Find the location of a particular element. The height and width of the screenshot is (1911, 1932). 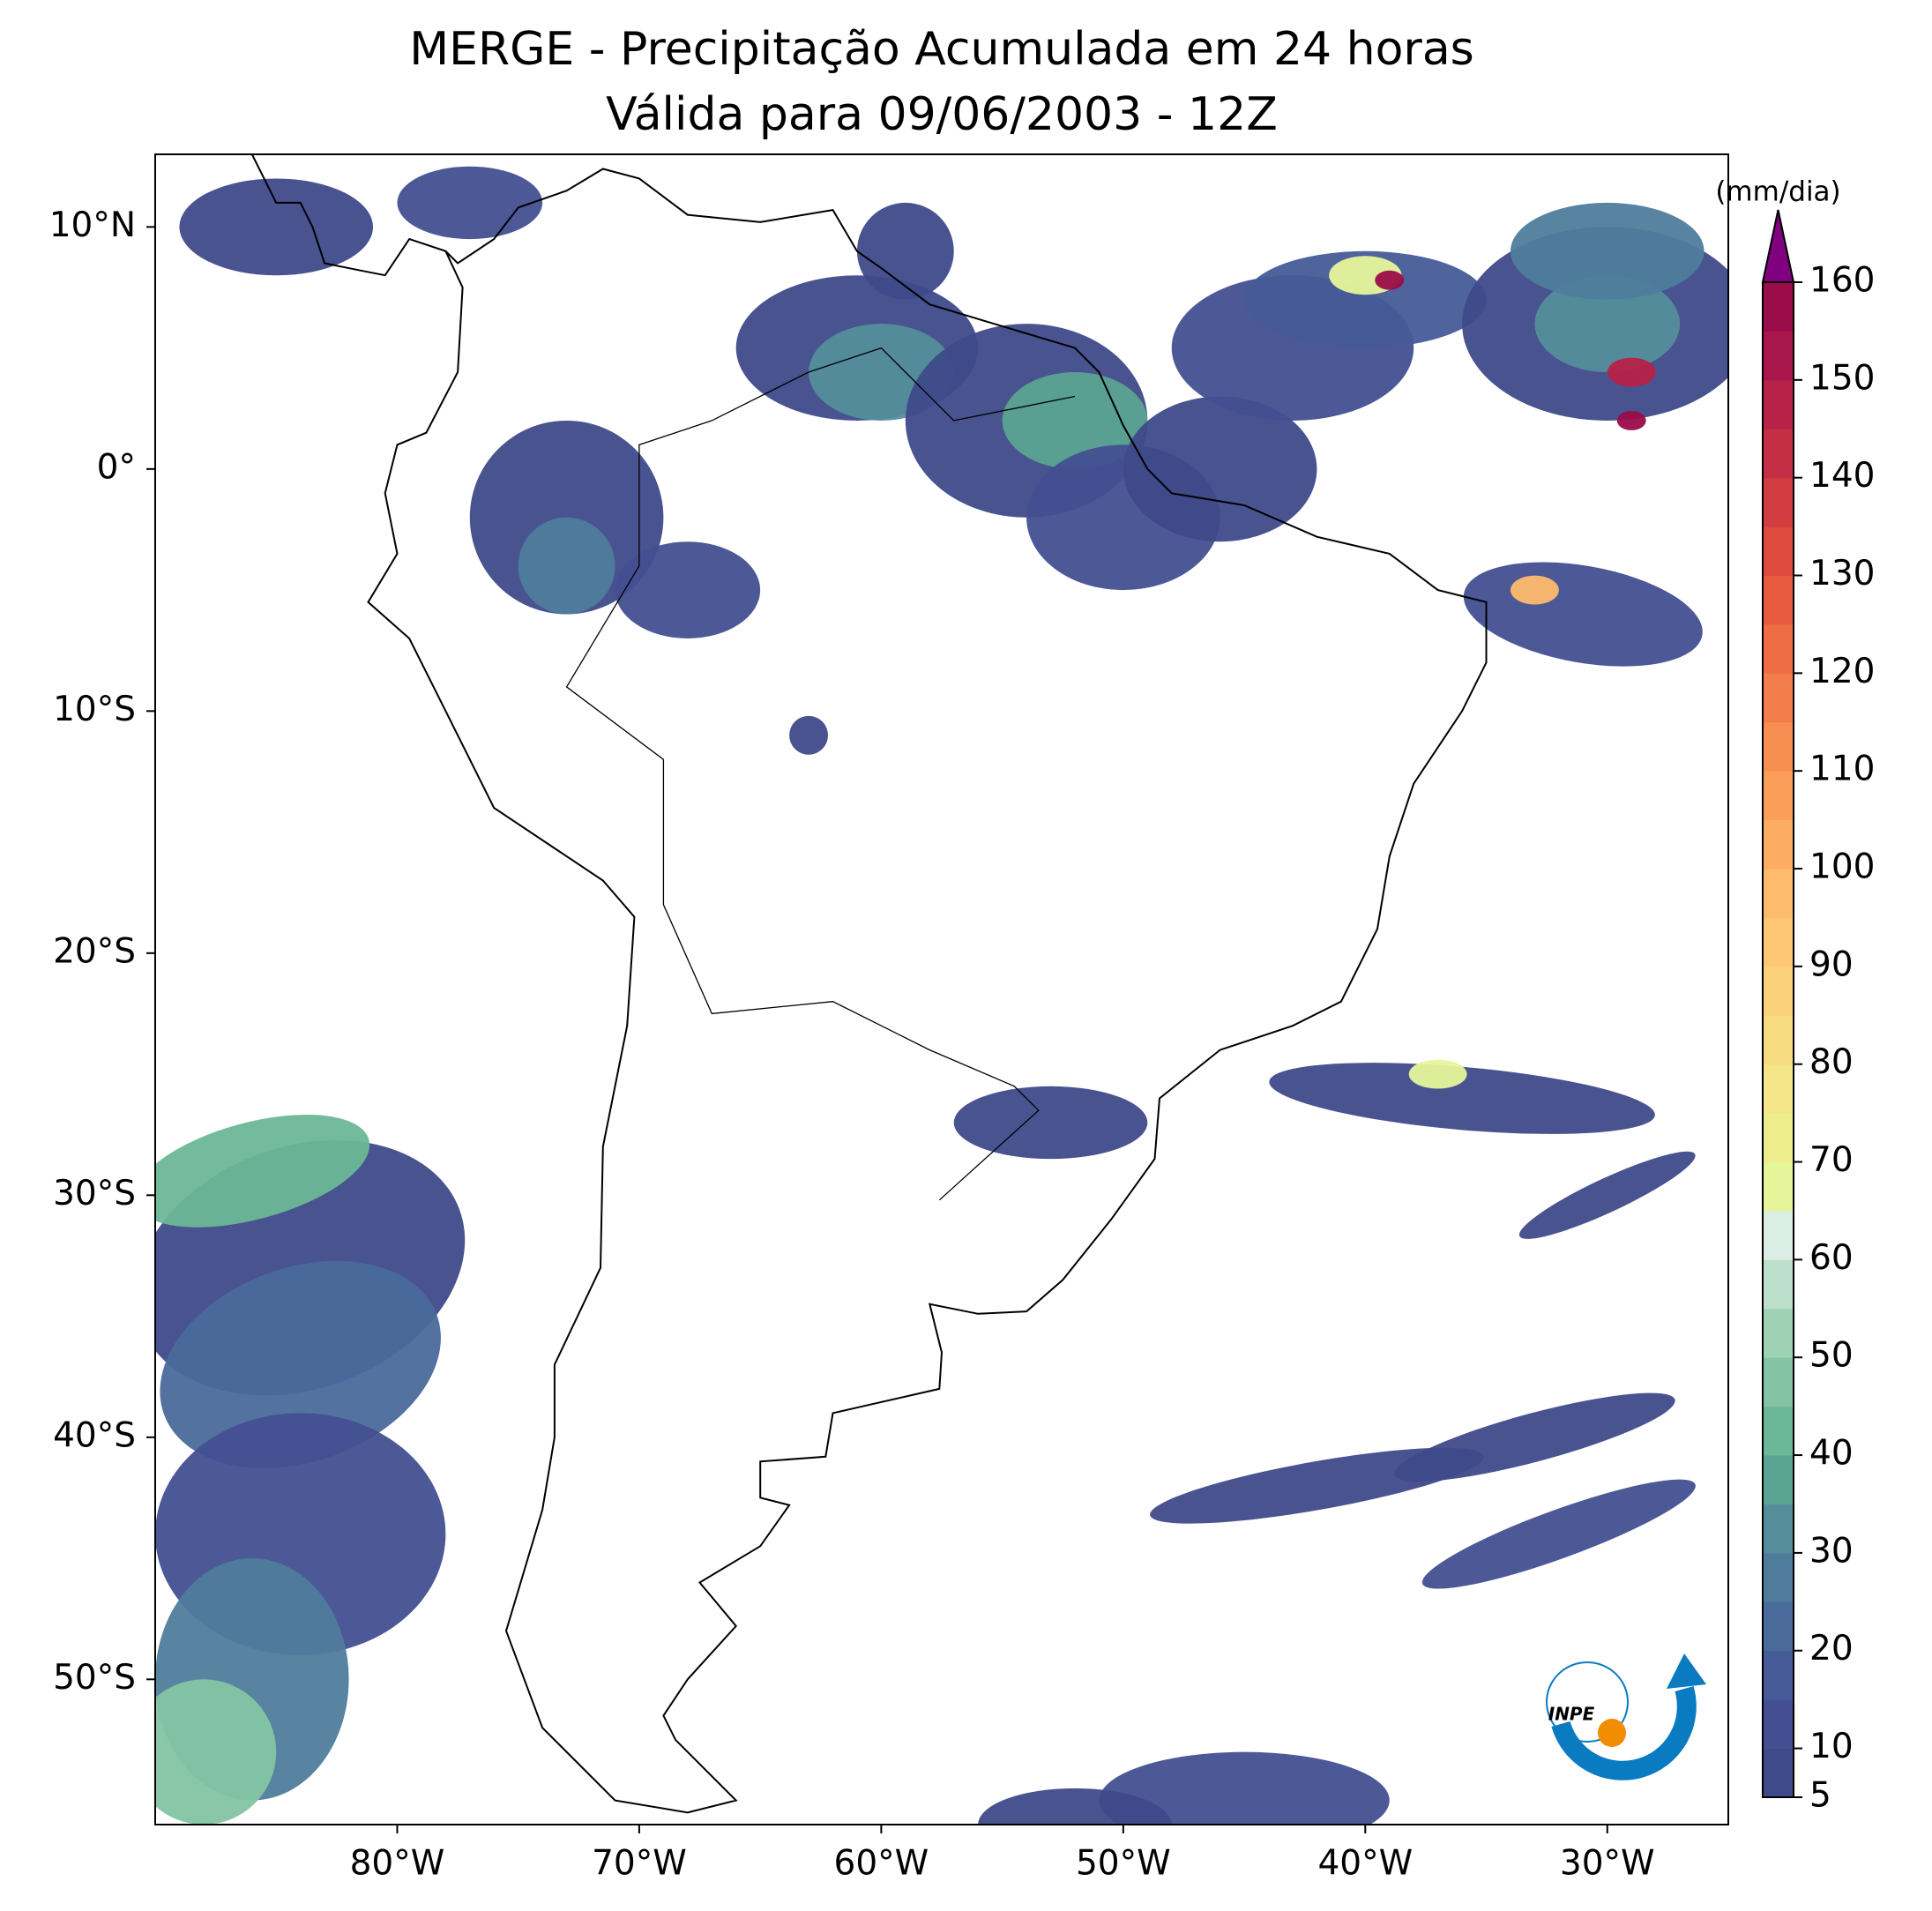

colorbar-tick-label: 120 is located at coordinates (1842, 672).